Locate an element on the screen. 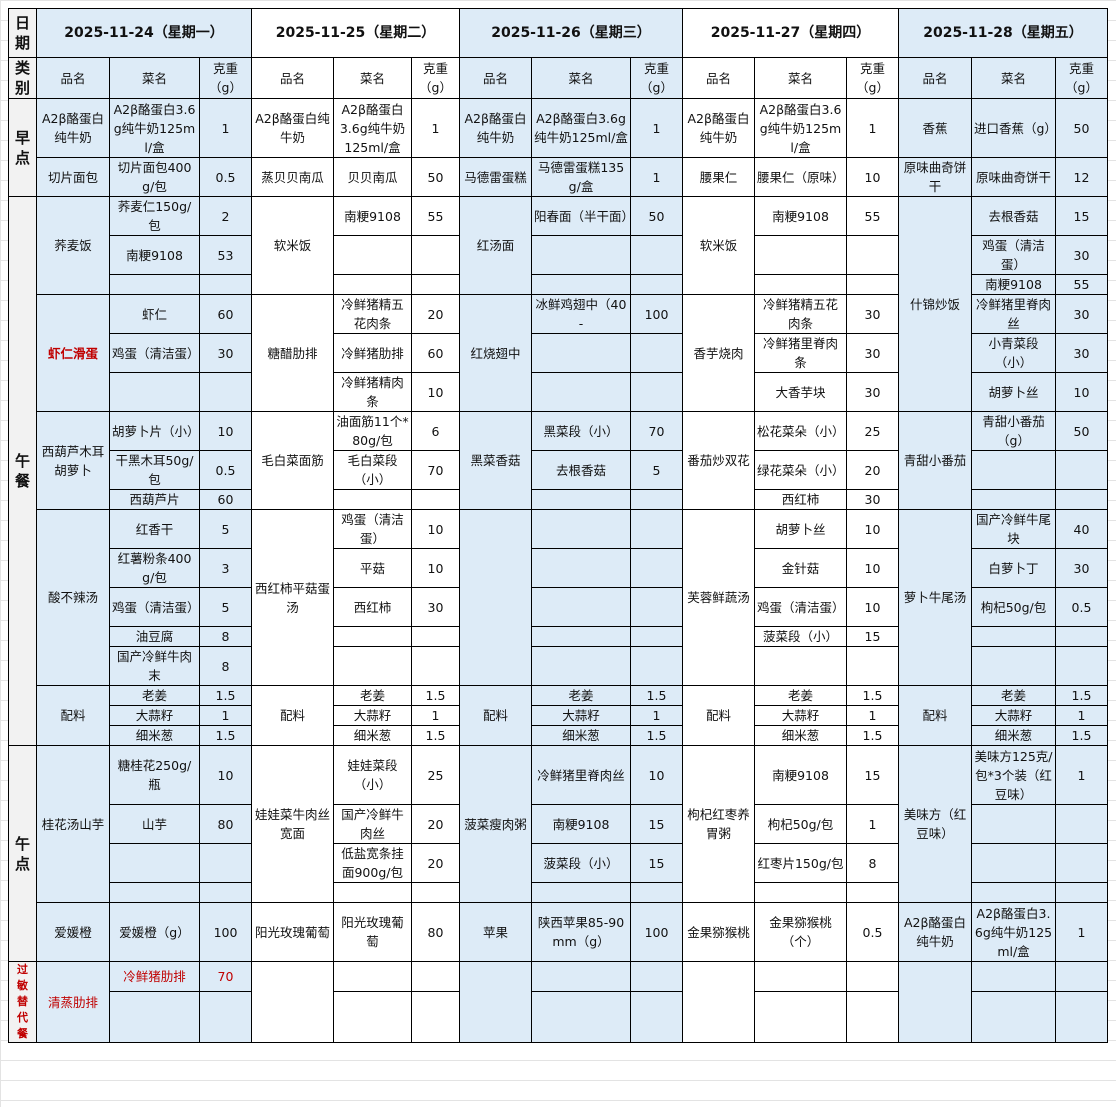 The width and height of the screenshot is (1116, 1107). ingredient-name: 陕西苹果85-90mm（g） is located at coordinates (581, 932).